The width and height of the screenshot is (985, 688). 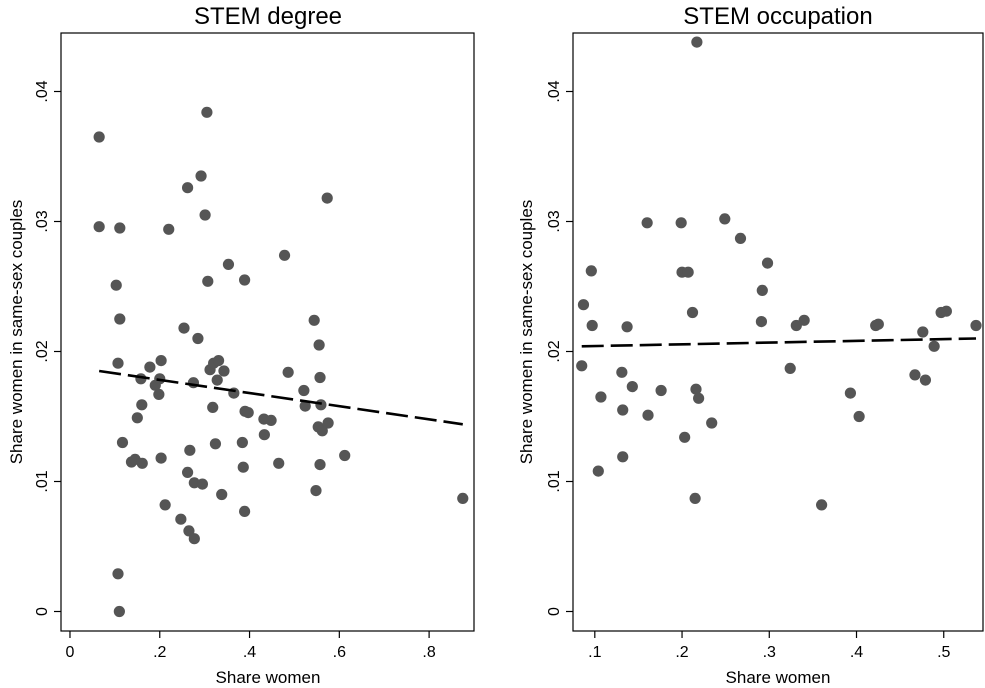 I want to click on x-axis-title: Share women, so click(x=268, y=677).